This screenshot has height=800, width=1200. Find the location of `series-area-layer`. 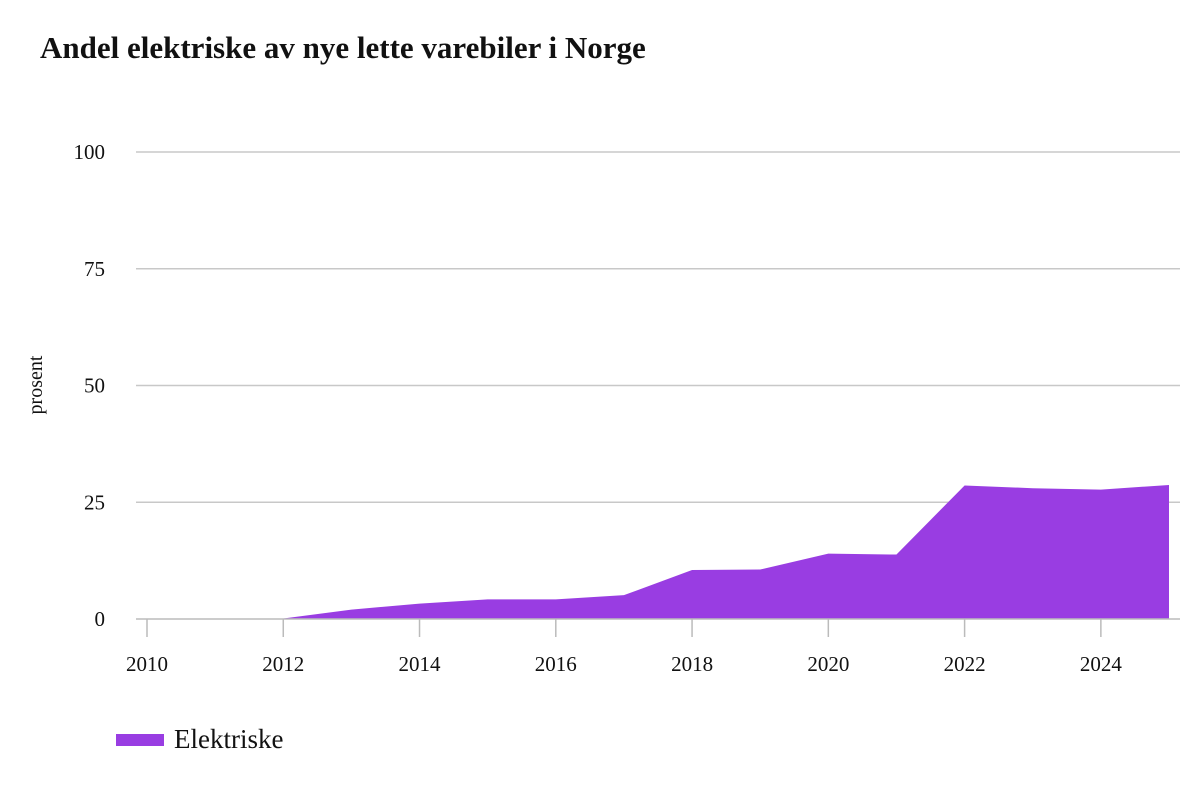

series-area-layer is located at coordinates (726, 551).